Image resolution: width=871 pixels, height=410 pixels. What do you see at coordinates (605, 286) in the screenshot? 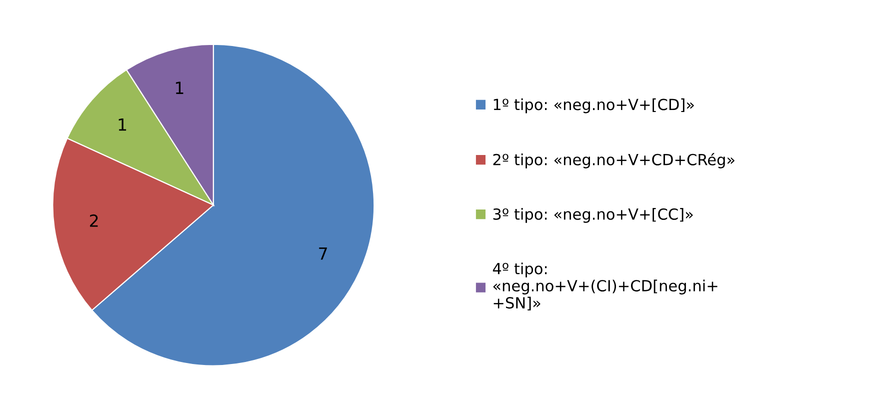
I see `legend-label: 4º tipo: «neg.no+V+(CI)+CD[neg.ni+ +SN]»` at bounding box center [605, 286].